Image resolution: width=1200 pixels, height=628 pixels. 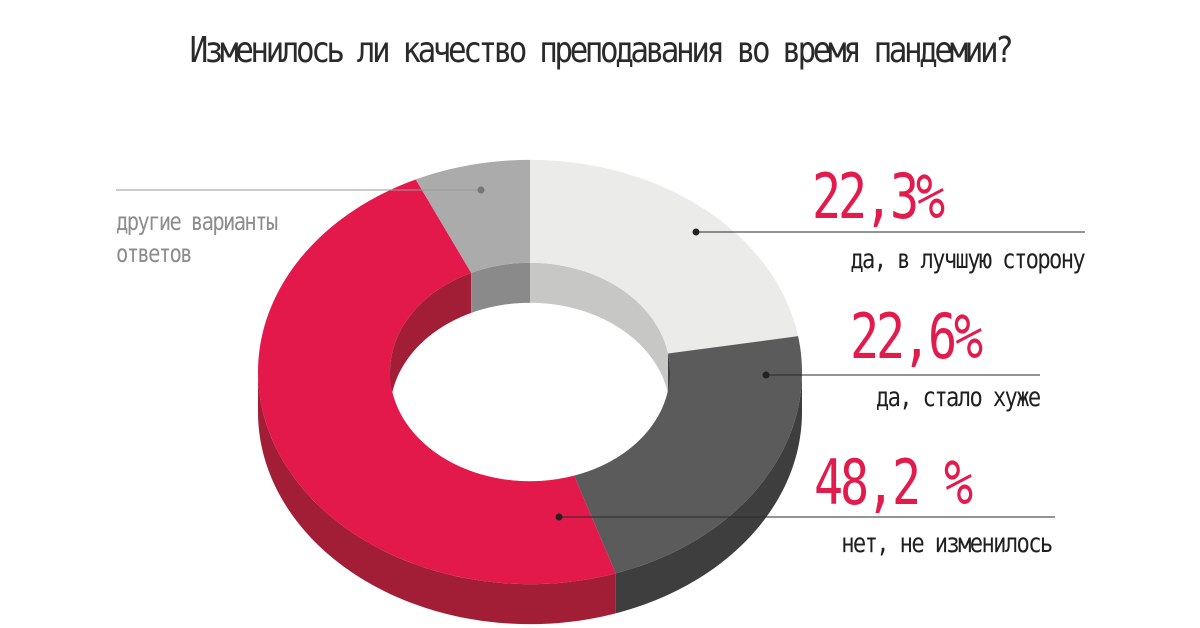 I want to click on leader-dot-worse, so click(x=766, y=375).